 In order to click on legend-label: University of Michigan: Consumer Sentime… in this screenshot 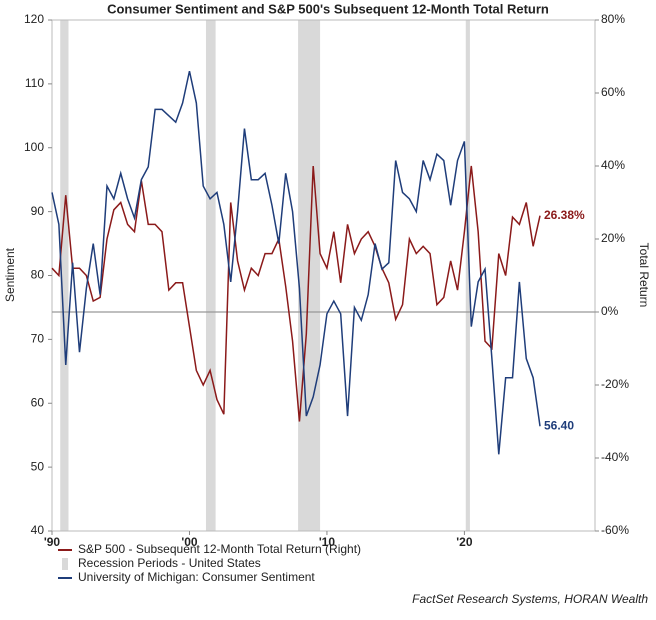, I will do `click(196, 577)`.